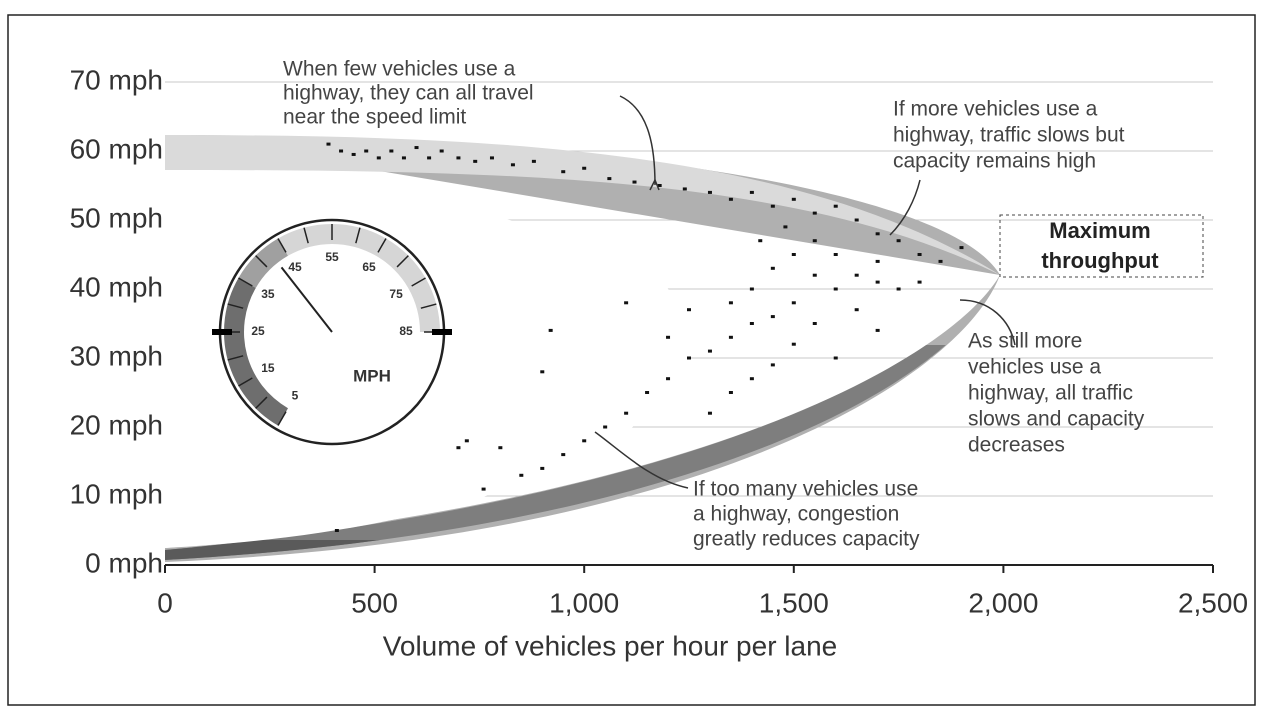 This screenshot has height=711, width=1267. What do you see at coordinates (406, 331) in the screenshot?
I see `gauge-label: 85` at bounding box center [406, 331].